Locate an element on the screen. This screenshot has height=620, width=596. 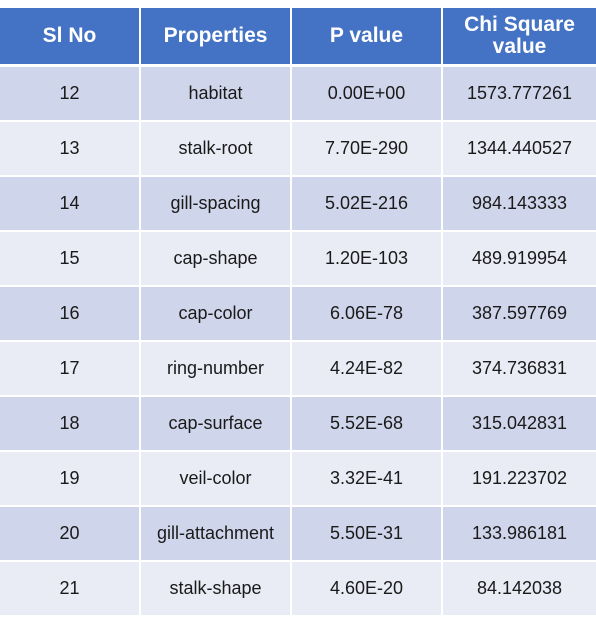
cell-property: gill-attachment is located at coordinates (216, 534).